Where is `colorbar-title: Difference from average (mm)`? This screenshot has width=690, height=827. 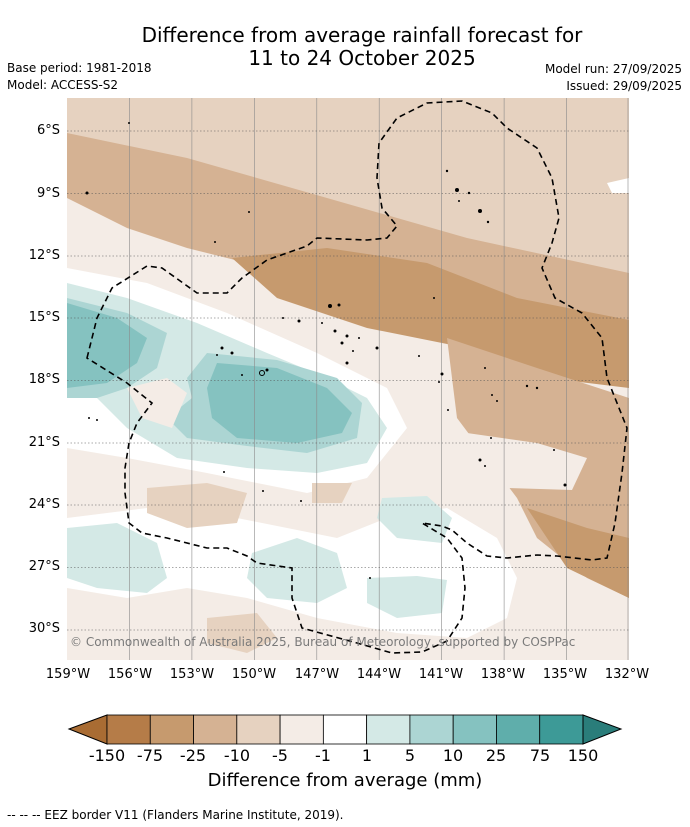 colorbar-title: Difference from average (mm) is located at coordinates (345, 780).